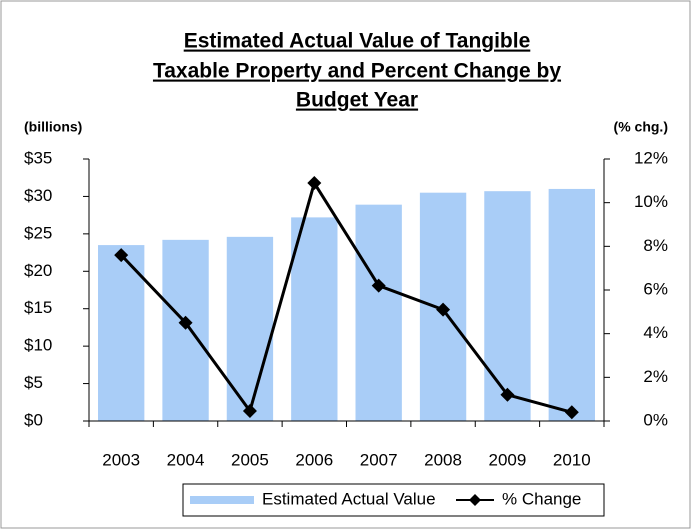  Describe the element at coordinates (38, 345) in the screenshot. I see `y-tick-label: $10` at that location.